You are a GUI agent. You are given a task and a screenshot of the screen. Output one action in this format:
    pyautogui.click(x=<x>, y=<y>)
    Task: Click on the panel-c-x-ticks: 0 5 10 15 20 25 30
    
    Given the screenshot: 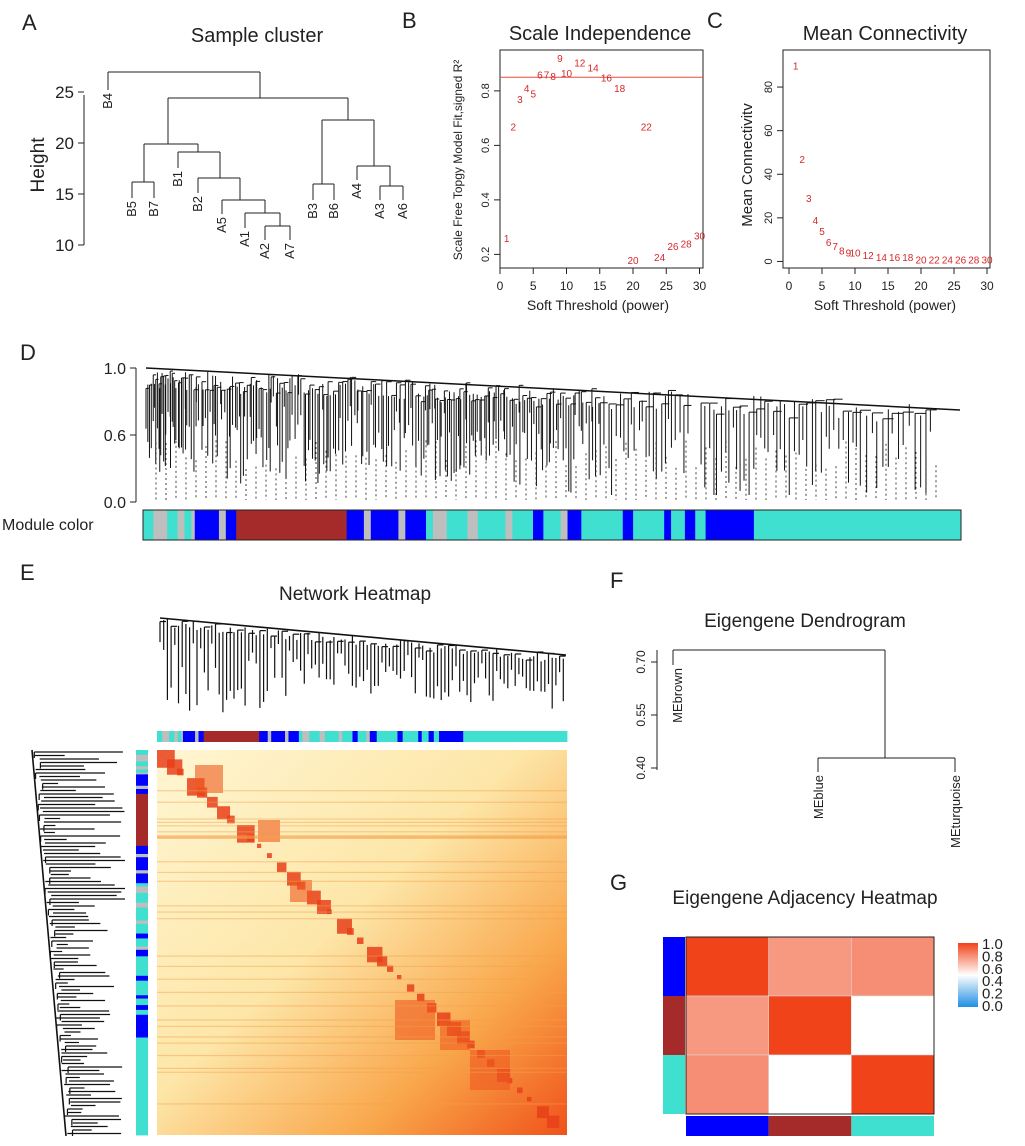 What is the action you would take?
    pyautogui.click(x=890, y=280)
    